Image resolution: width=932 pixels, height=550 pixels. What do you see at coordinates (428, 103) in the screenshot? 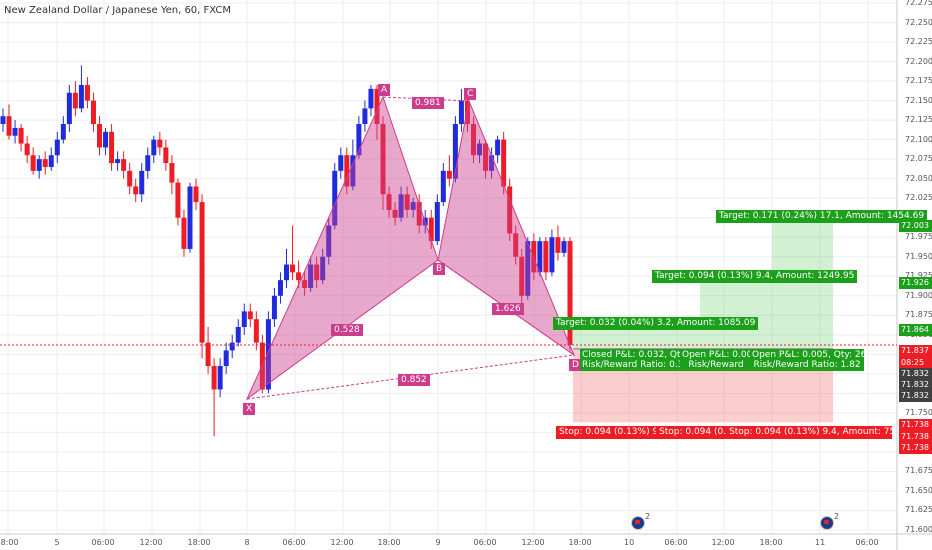
I see `pattern-ratio-label: 0.981` at bounding box center [428, 103].